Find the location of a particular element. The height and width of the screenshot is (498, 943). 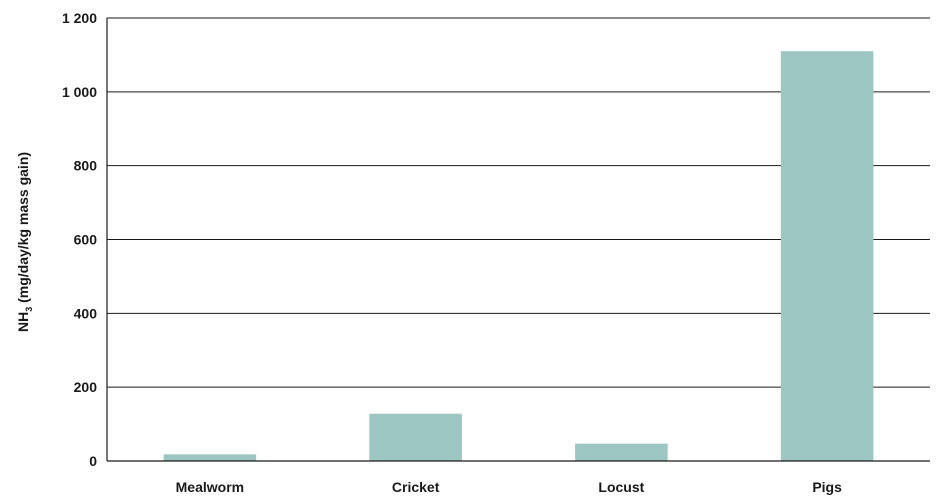

y-tick-label: 1 000 is located at coordinates (79, 92).